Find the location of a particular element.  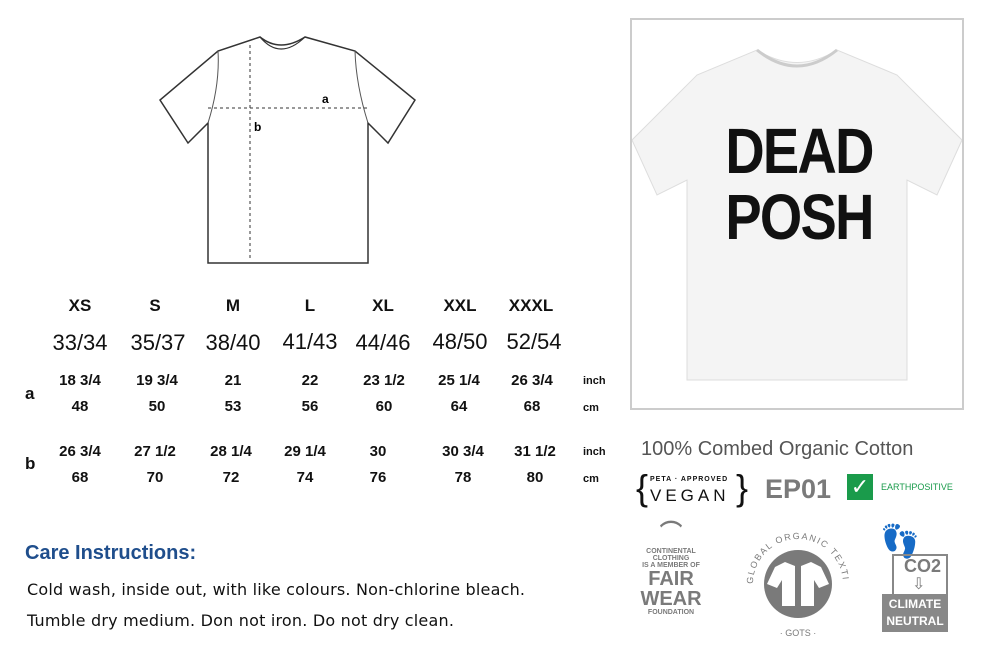

fw-text: FOUNDATION is located at coordinates (671, 612).